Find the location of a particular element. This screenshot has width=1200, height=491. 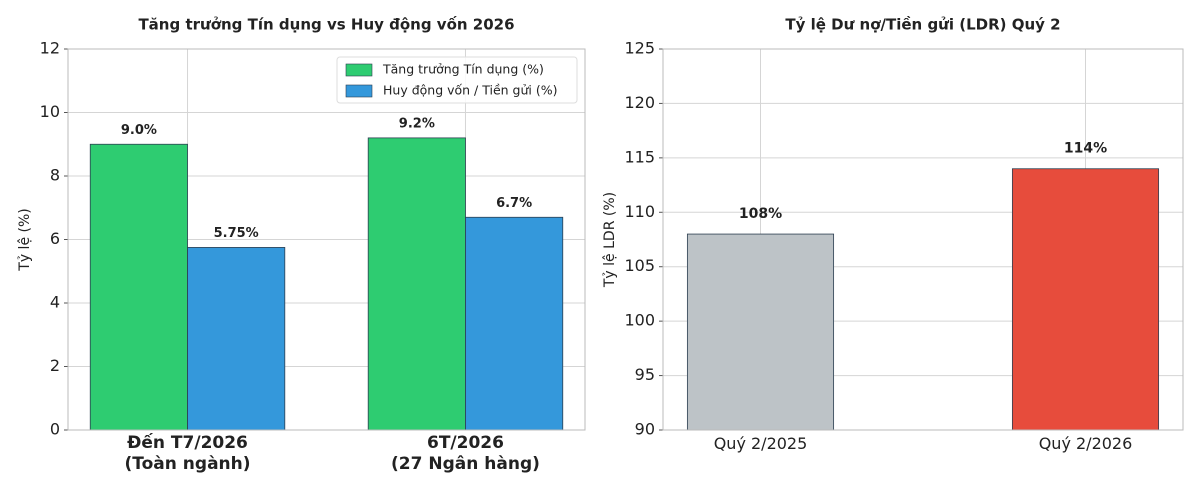

y-tick-label: 0 is located at coordinates (55, 429).